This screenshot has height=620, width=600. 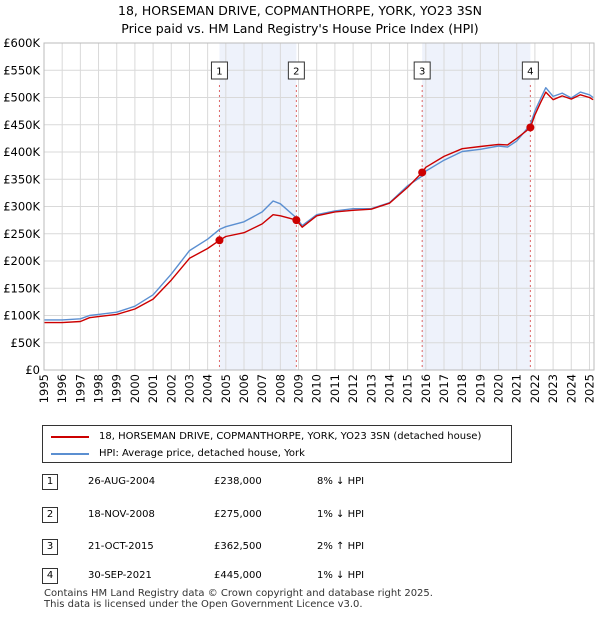 What do you see at coordinates (553, 388) in the screenshot?
I see `x-tick-label: 2023` at bounding box center [553, 388].